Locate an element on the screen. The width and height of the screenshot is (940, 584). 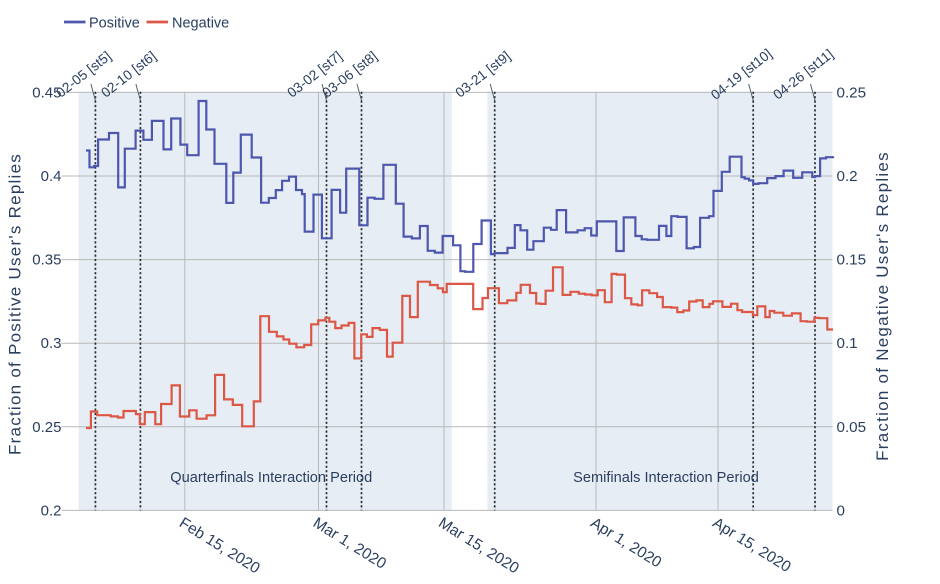
svg-text: 0.35 is located at coordinates (46, 260).